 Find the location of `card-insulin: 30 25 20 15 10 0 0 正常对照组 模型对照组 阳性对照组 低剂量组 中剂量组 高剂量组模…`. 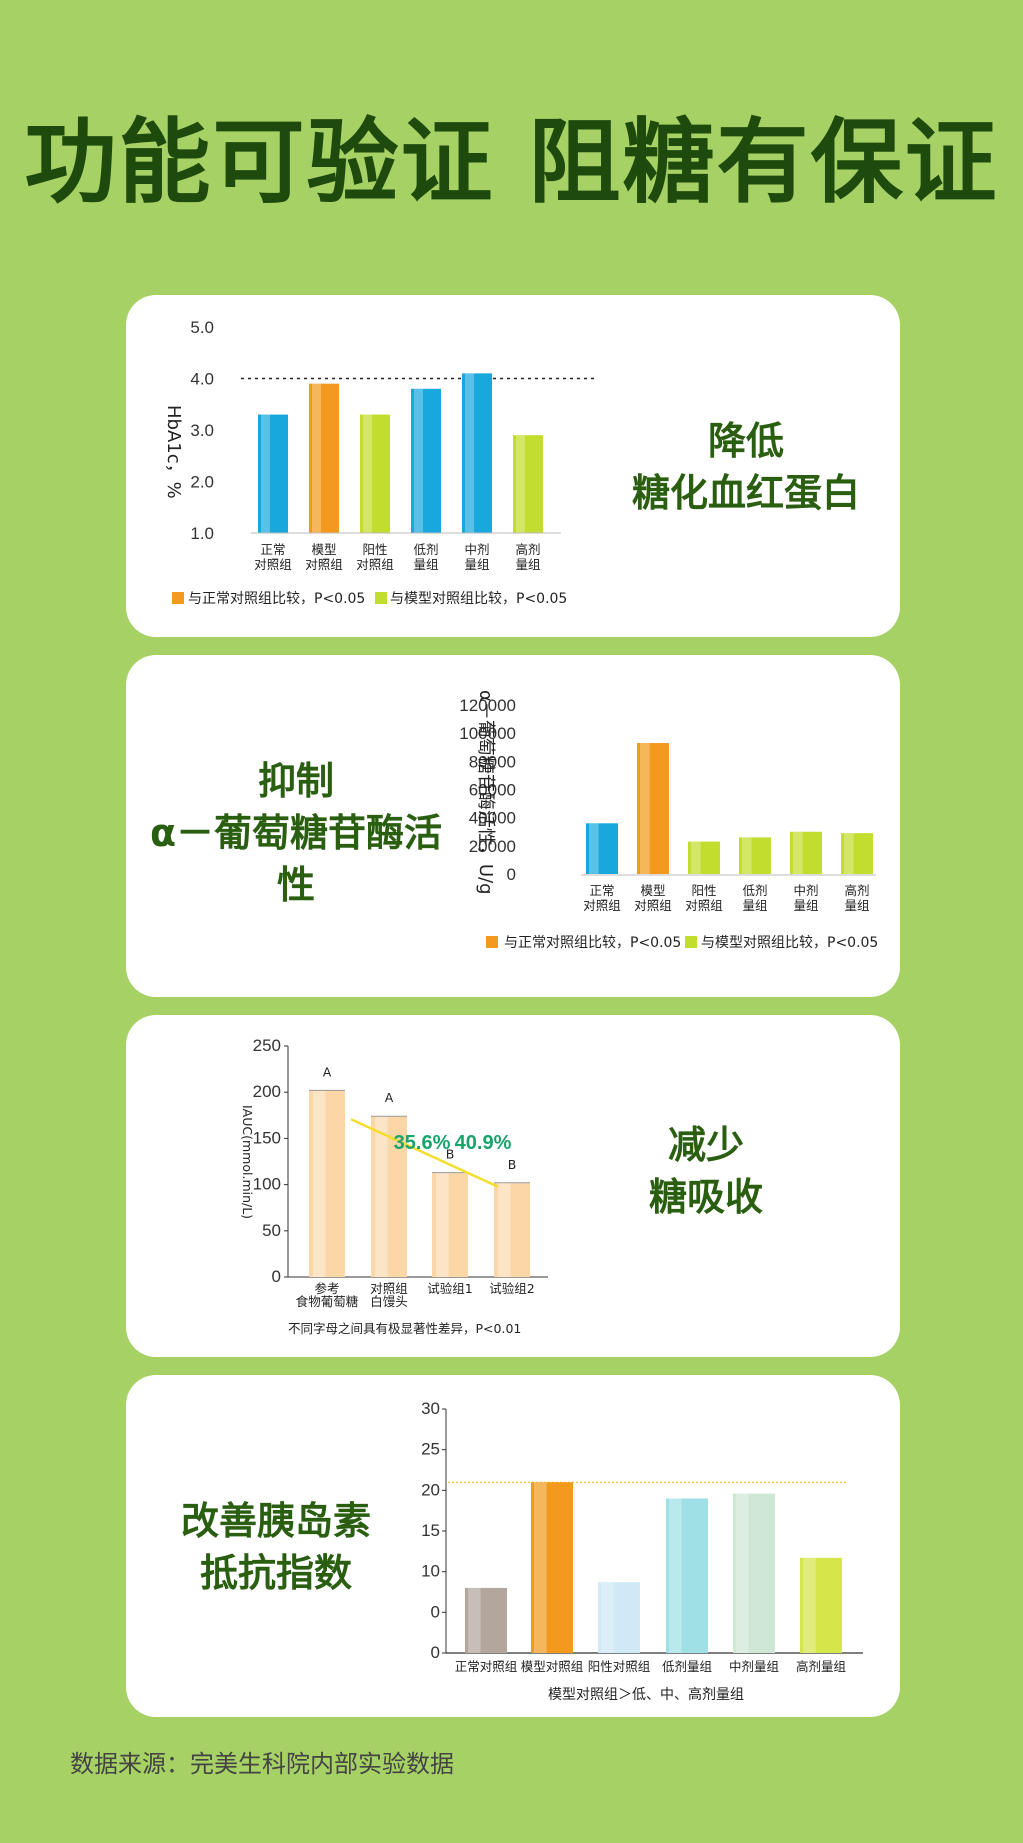

card-insulin: 30 25 20 15 10 0 0 正常对照组 模型对照组 阳性对照组 低剂量组 中剂量组 高剂量组模… is located at coordinates (513, 1546).